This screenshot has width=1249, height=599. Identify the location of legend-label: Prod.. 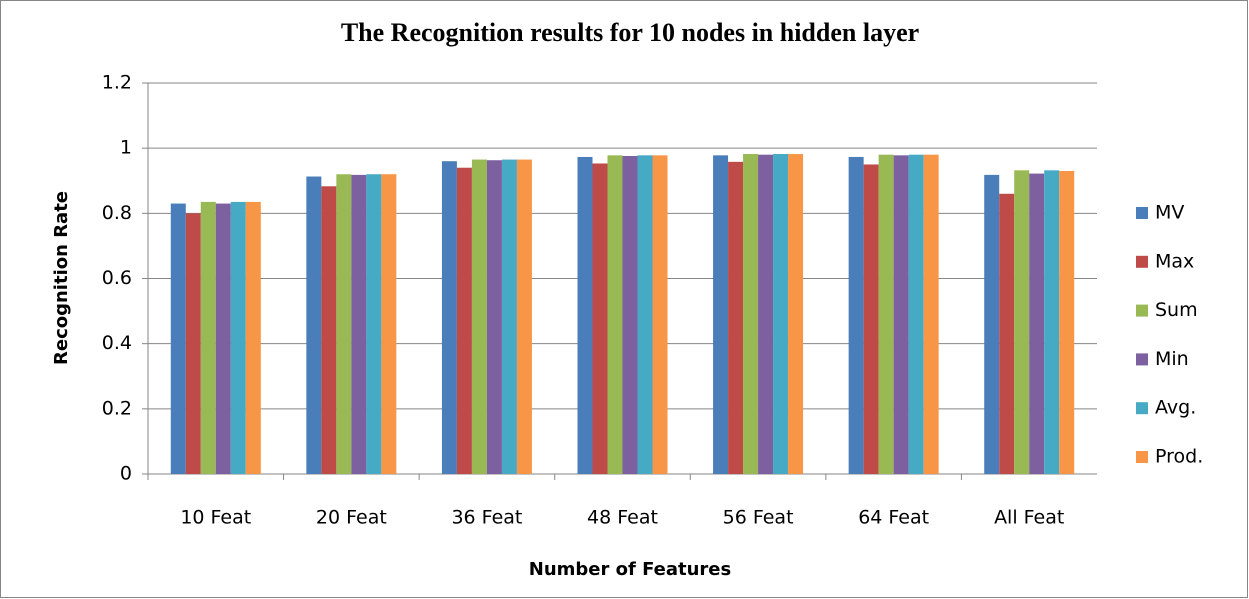
(1179, 457).